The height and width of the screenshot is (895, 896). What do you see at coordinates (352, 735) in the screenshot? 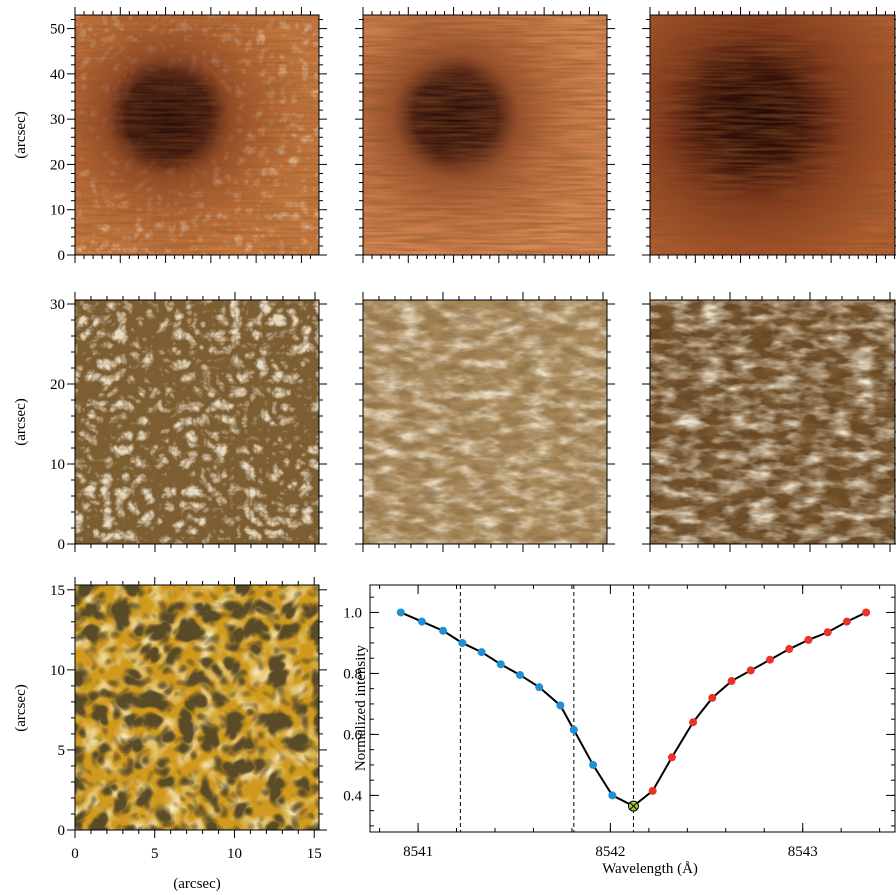
I see `y-tick-label: 0.6` at bounding box center [352, 735].